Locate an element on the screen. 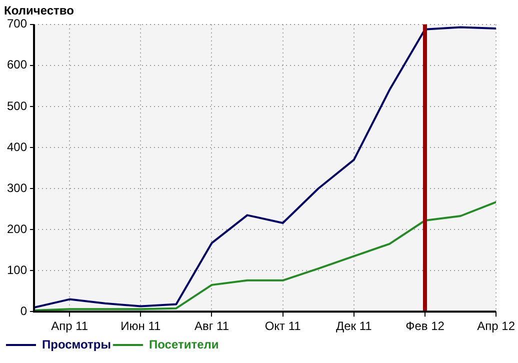  y-tick-label: 0 is located at coordinates (24, 311).